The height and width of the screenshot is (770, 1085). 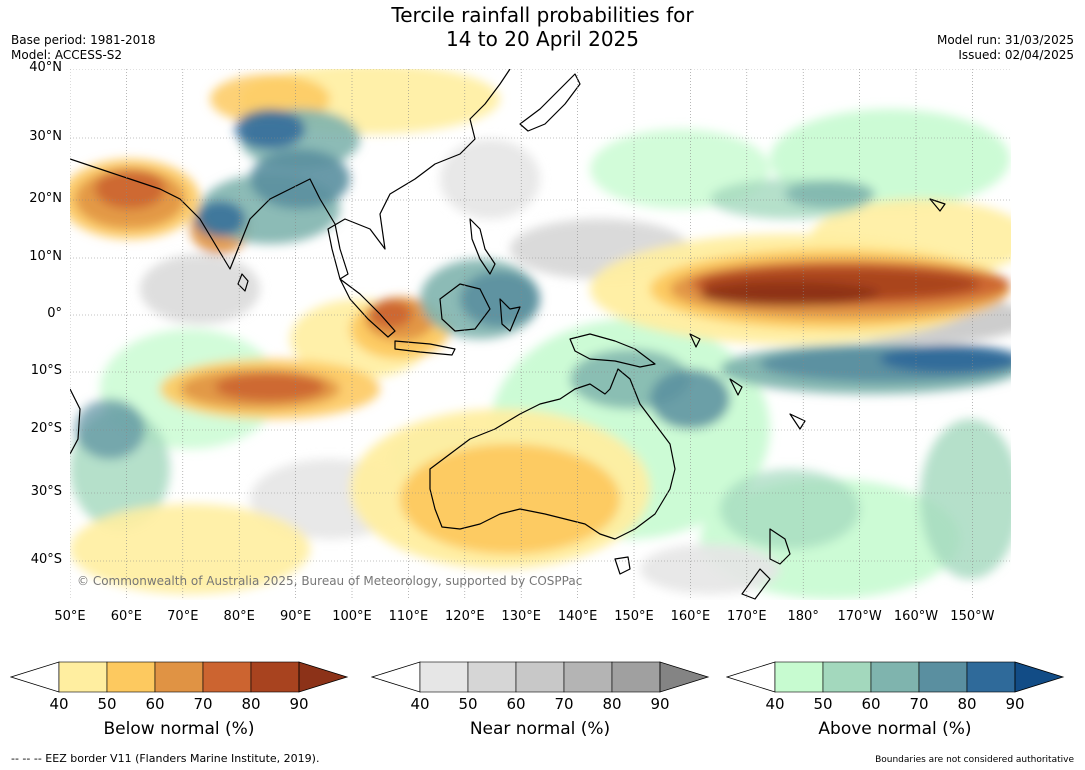 I want to click on longitude-label: 60°E, so click(x=126, y=616).